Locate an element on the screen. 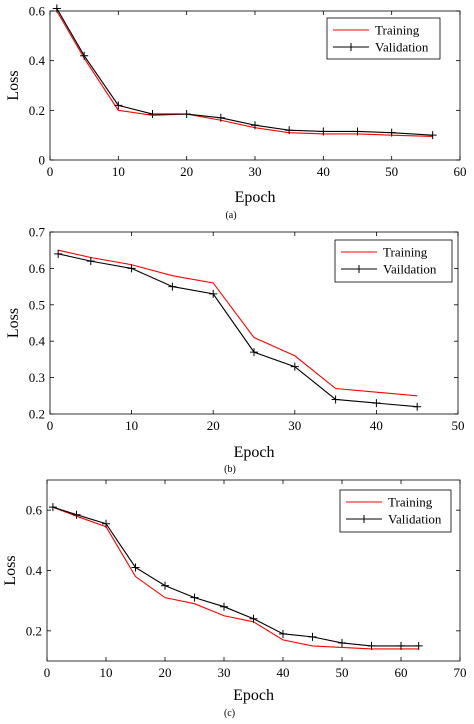  legend-entry: Validation is located at coordinates (402, 47).